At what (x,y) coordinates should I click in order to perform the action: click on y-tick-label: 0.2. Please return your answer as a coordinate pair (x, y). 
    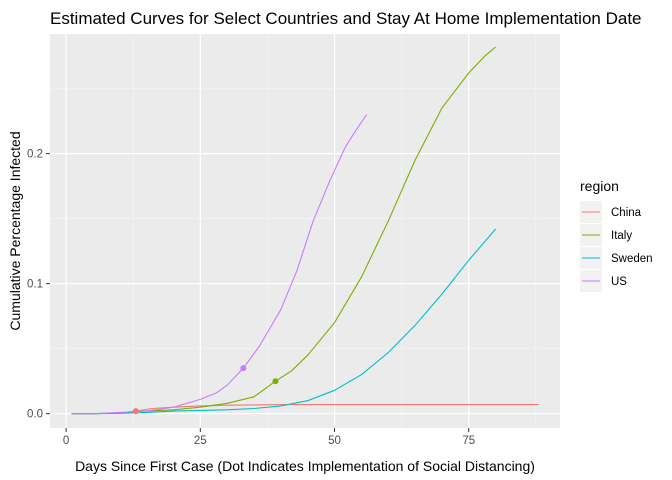
    Looking at the image, I should click on (35, 155).